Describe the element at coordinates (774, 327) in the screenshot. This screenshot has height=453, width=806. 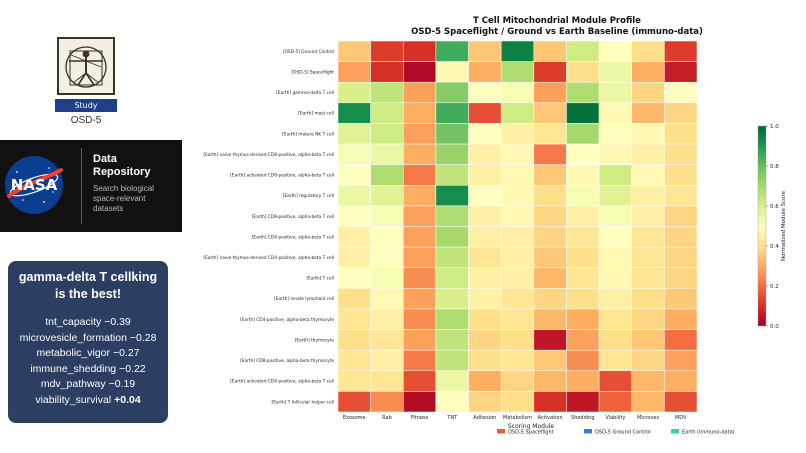
I see `colorbar-tick-label: 0.0` at that location.